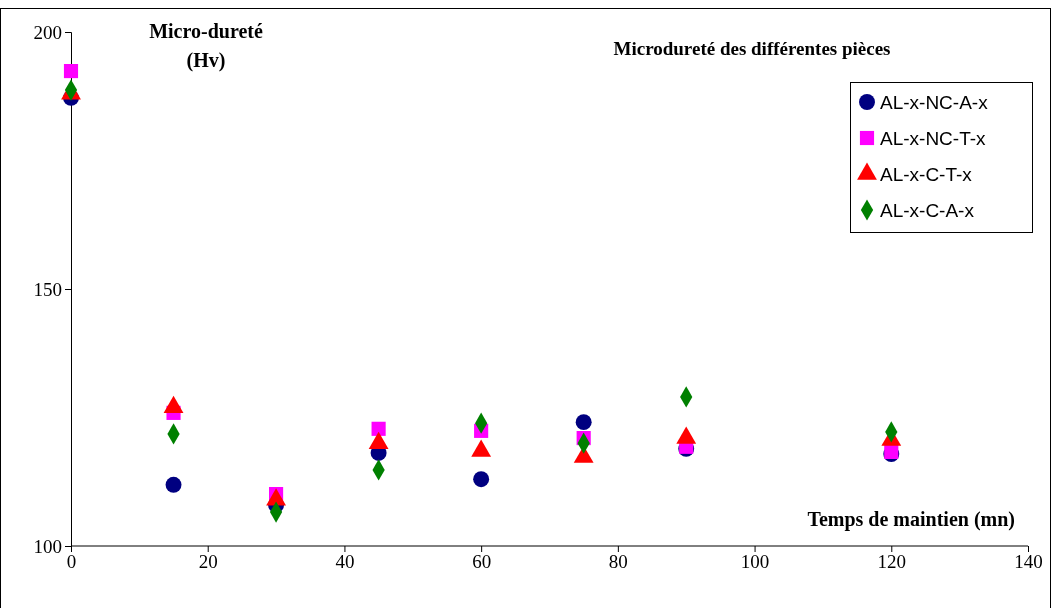  Describe the element at coordinates (208, 562) in the screenshot. I see `x-tick-label: 20` at that location.